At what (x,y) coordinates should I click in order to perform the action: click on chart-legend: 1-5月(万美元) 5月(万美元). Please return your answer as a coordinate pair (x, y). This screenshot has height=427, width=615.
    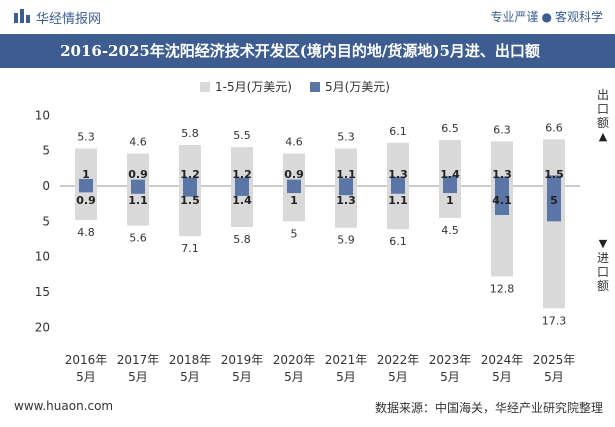
    Looking at the image, I should click on (295, 86).